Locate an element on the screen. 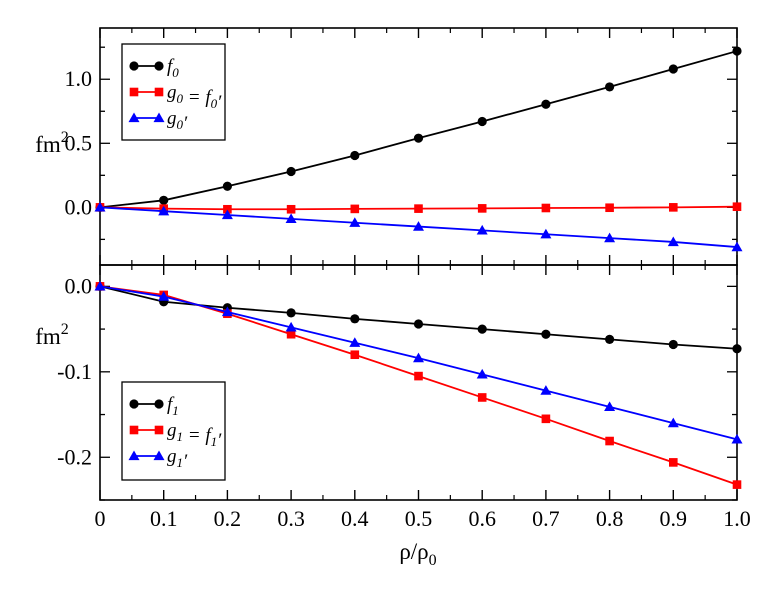 Image resolution: width=763 pixels, height=590 pixels. top-y-axis-label: fm2 is located at coordinates (52, 143).